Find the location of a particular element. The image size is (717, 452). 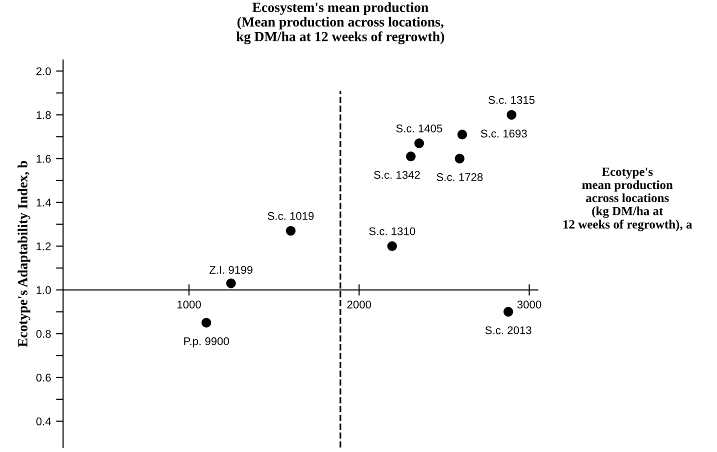

y-tick-label: 0.6 is located at coordinates (43, 378).